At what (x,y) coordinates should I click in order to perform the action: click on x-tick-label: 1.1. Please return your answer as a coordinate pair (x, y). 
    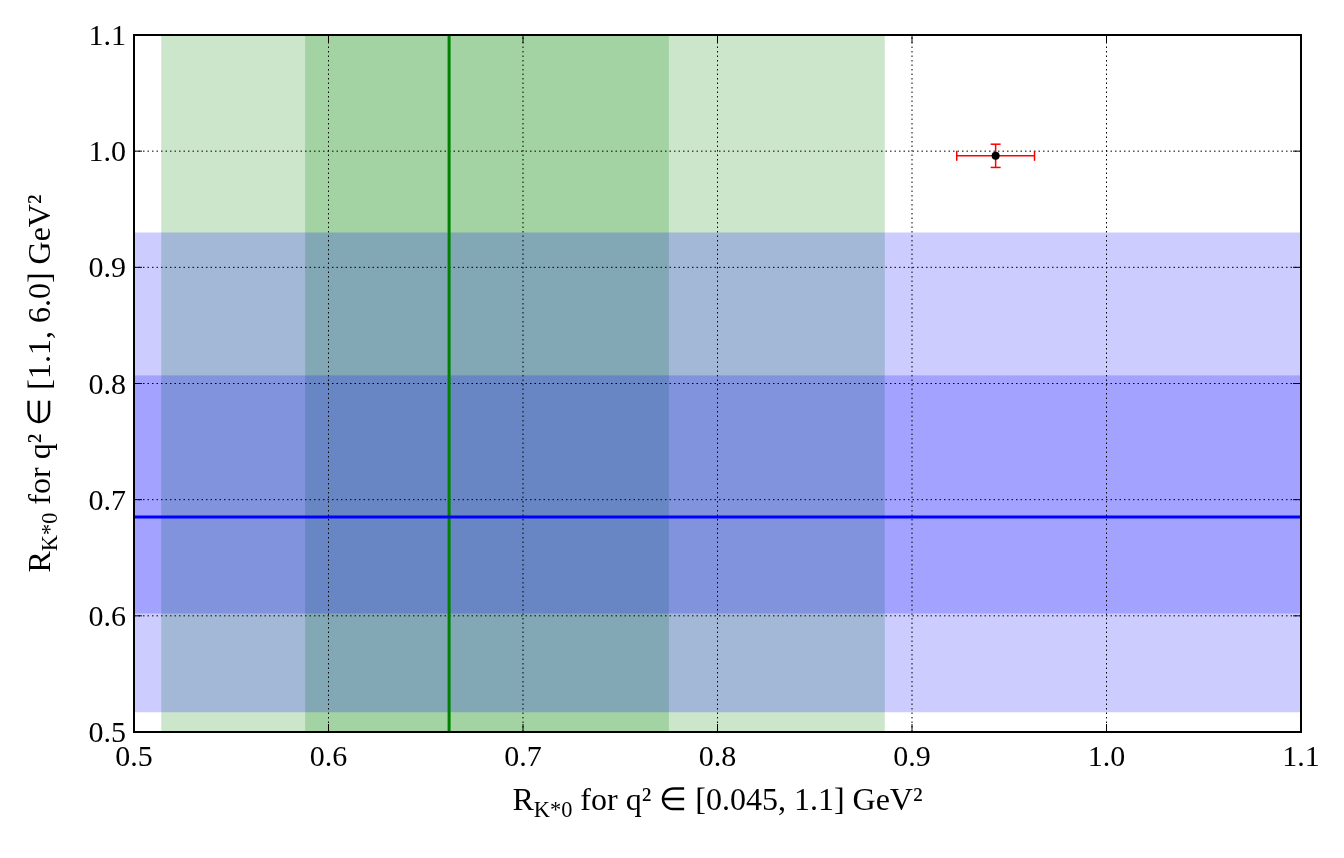
    Looking at the image, I should click on (1301, 755).